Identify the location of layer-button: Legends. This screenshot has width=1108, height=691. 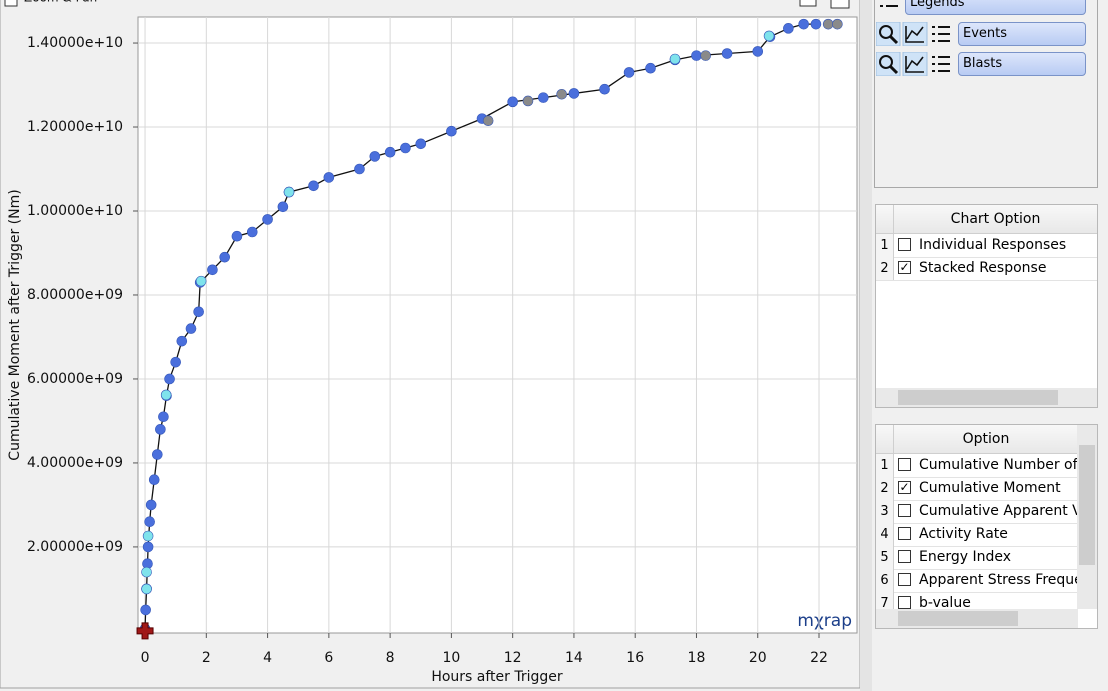
(995, 7).